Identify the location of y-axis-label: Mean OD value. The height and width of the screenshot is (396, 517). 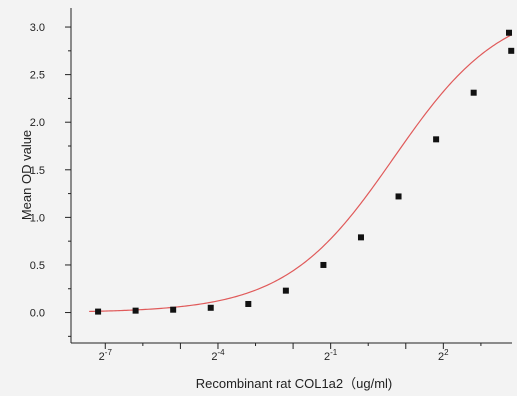
(26, 175).